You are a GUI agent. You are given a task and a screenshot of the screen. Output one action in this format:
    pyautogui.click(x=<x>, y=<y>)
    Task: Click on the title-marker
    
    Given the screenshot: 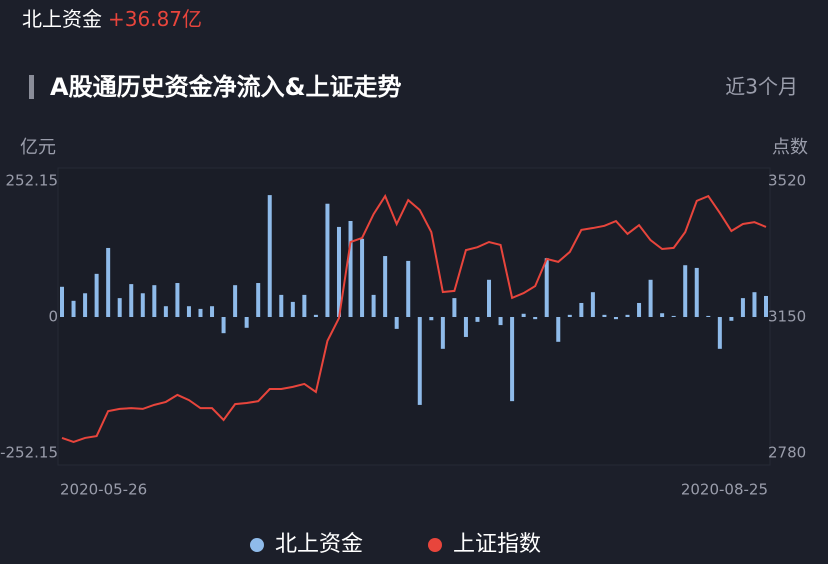 What is the action you would take?
    pyautogui.click(x=31, y=87)
    